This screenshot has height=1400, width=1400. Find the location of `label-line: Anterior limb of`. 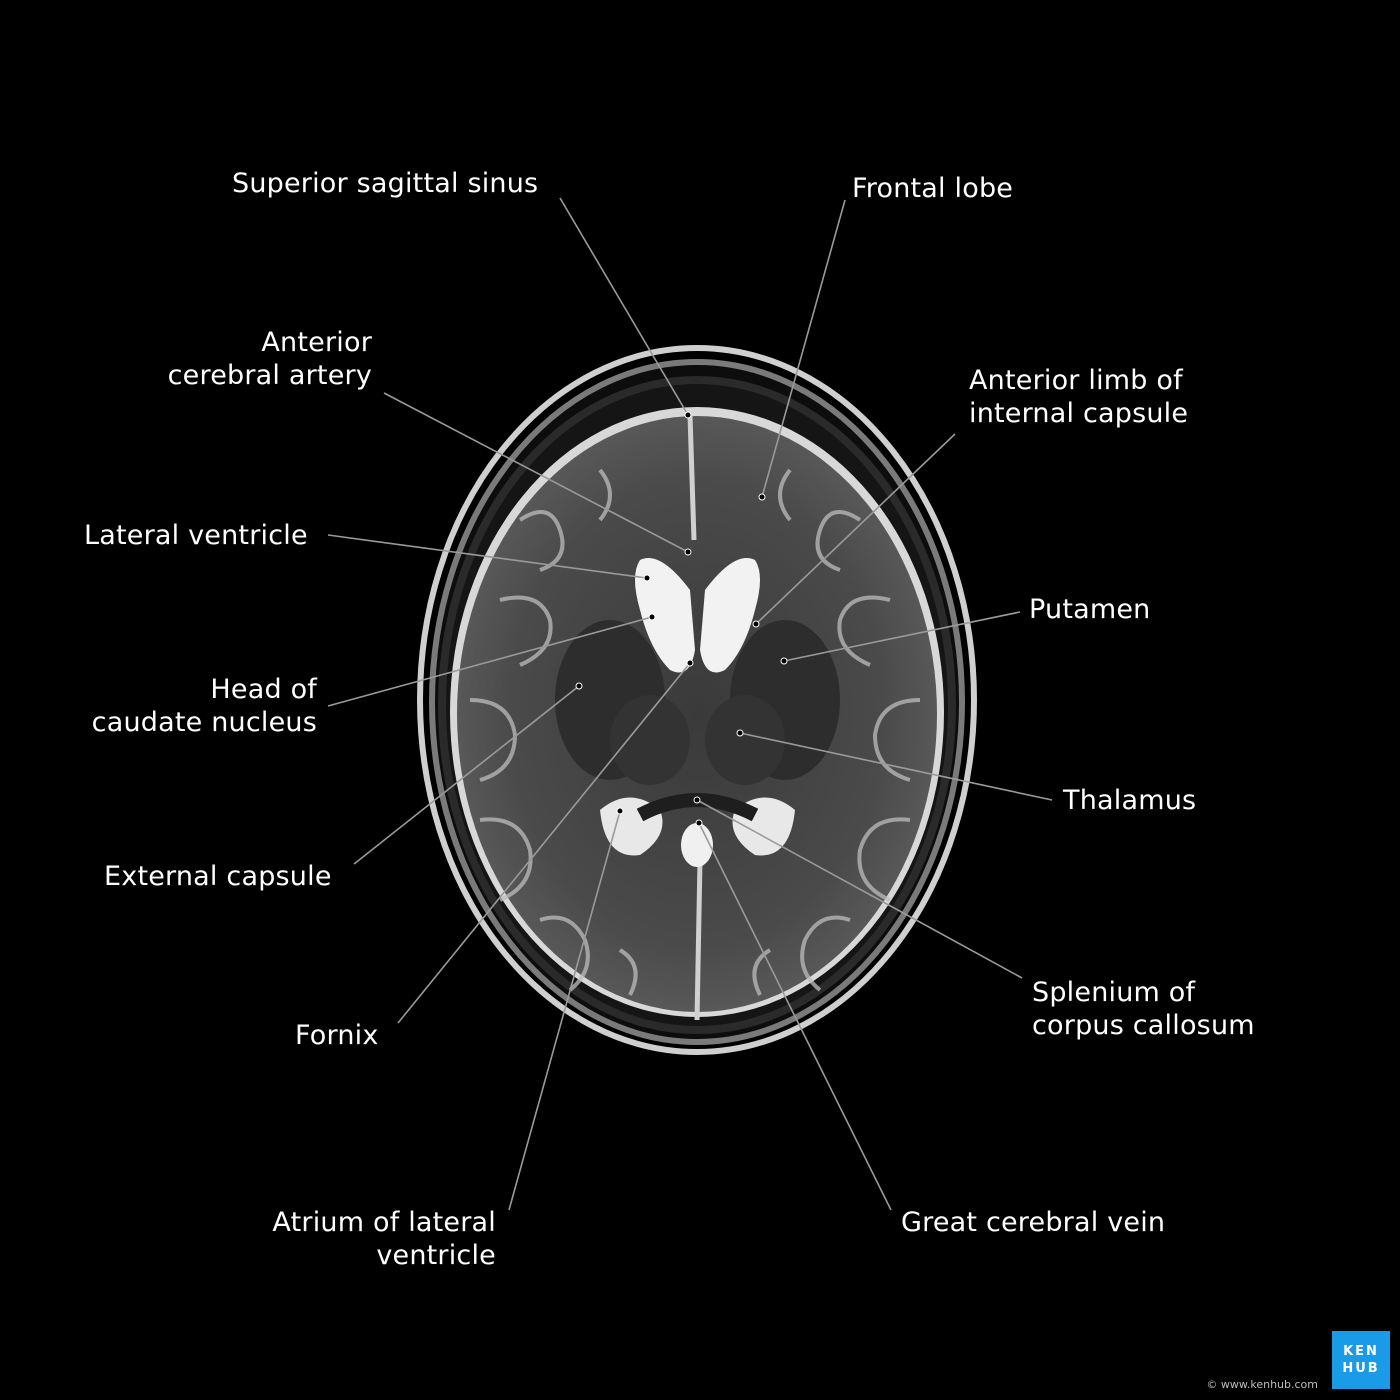

label-line: Anterior limb of is located at coordinates (1076, 380).